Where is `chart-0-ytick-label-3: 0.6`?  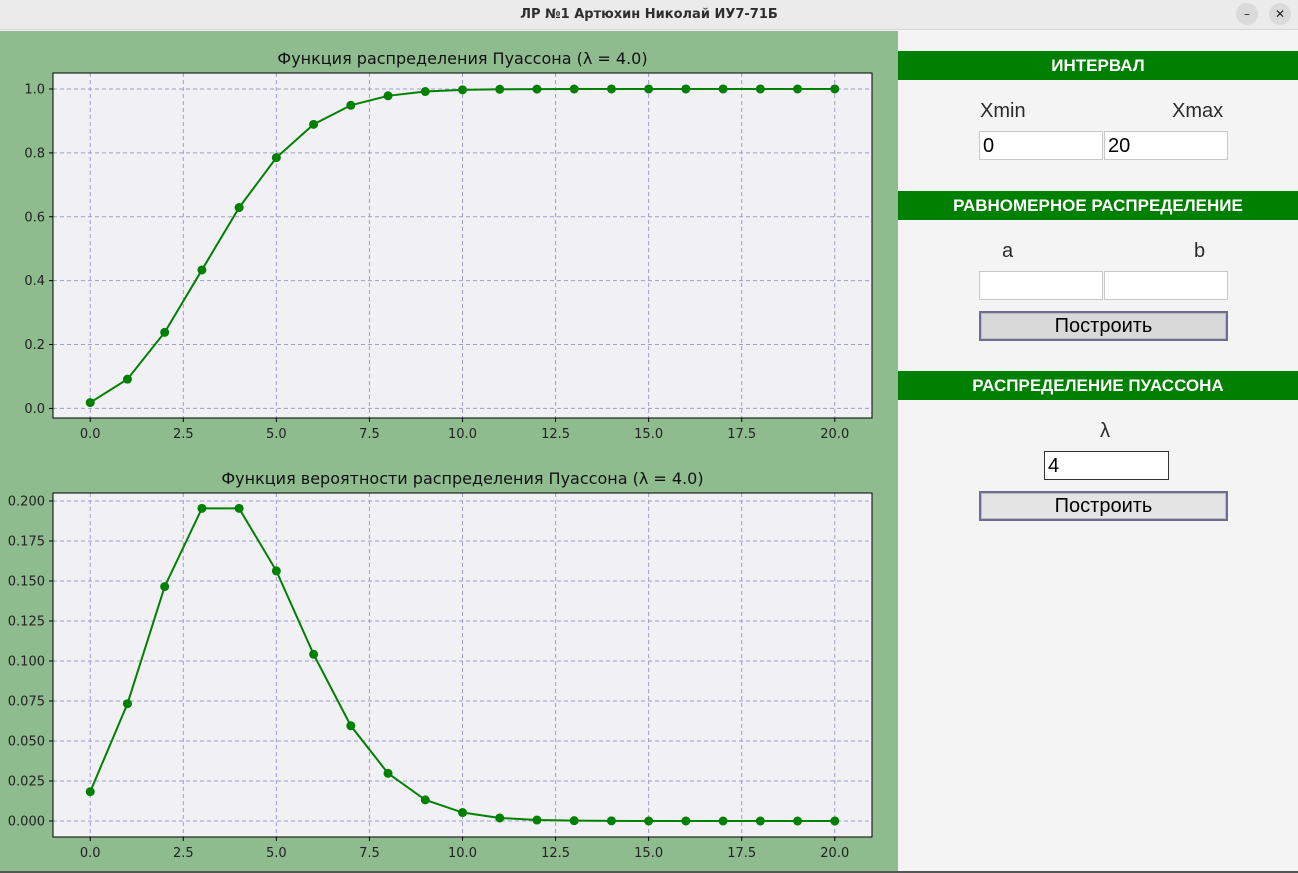
chart-0-ytick-label-3: 0.6 is located at coordinates (34, 217).